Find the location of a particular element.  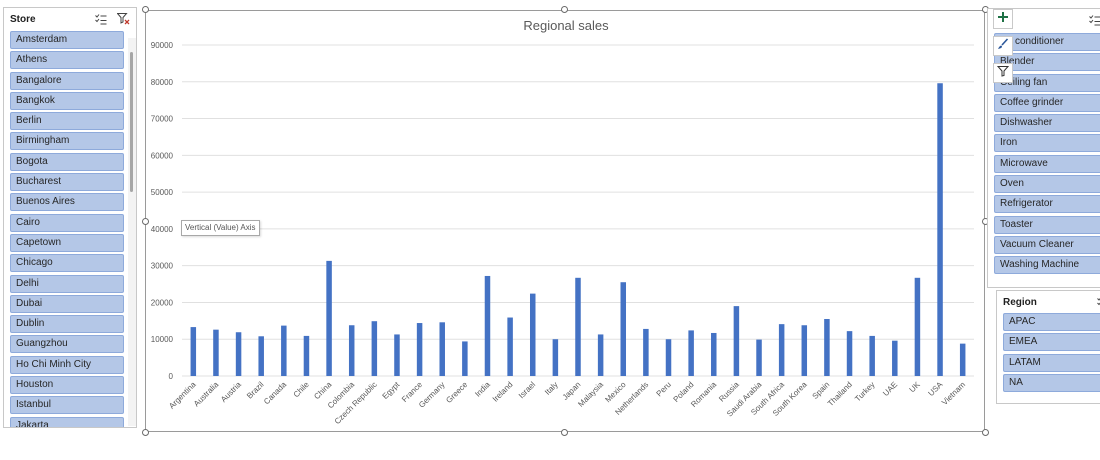

x-tick-label: Israel is located at coordinates (527, 390).